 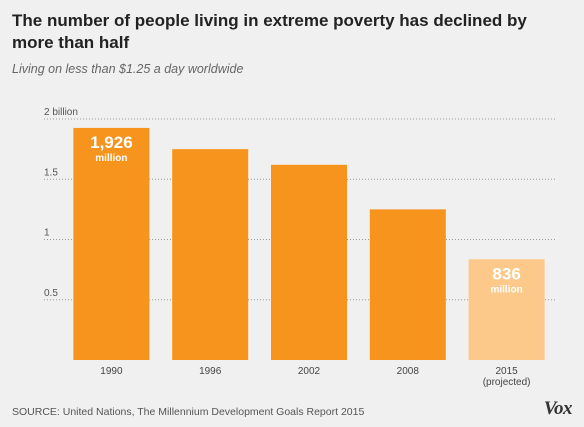 What do you see at coordinates (61, 112) in the screenshot?
I see `y-tick-label: 2 billion` at bounding box center [61, 112].